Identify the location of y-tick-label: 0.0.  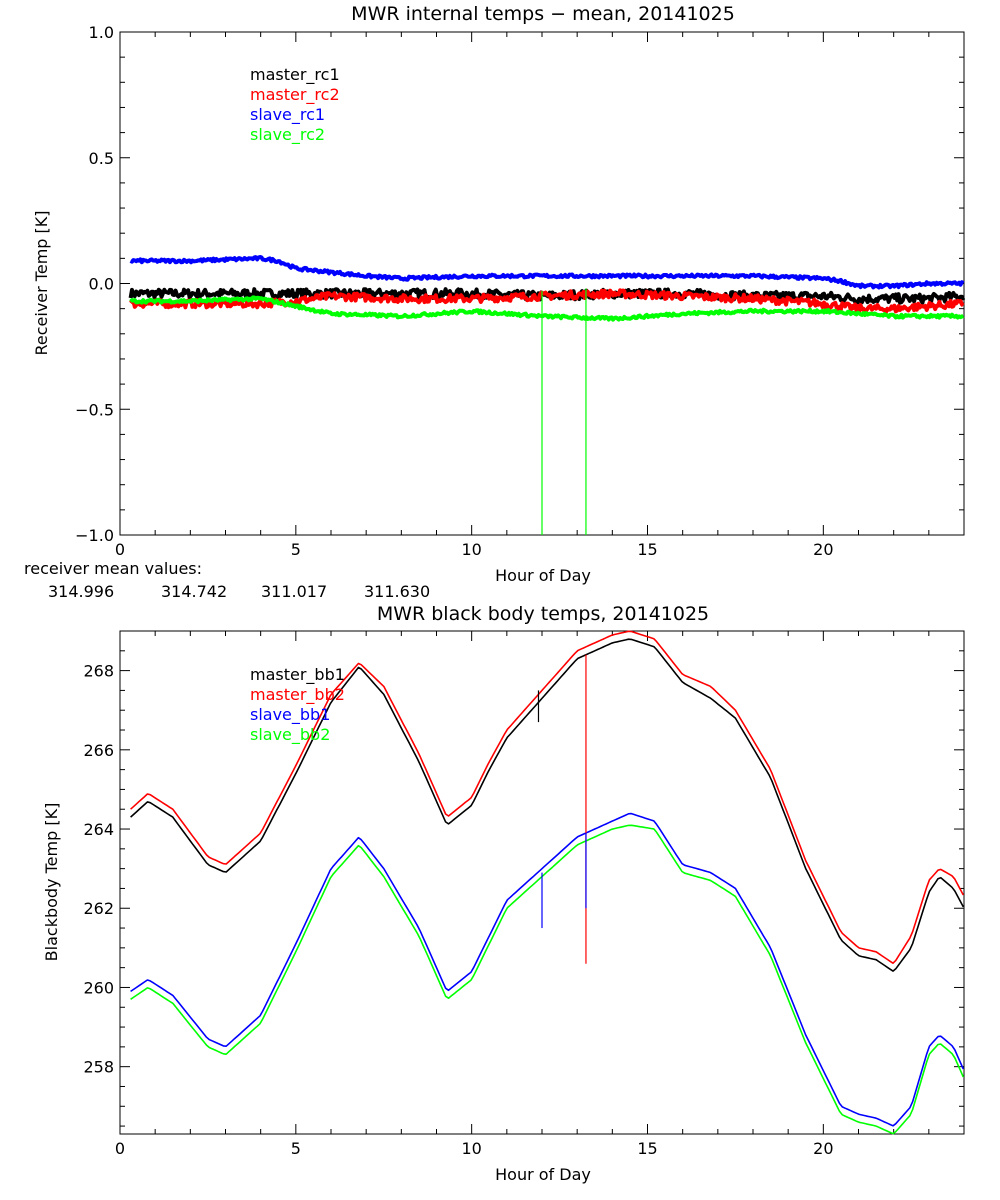
(101, 284).